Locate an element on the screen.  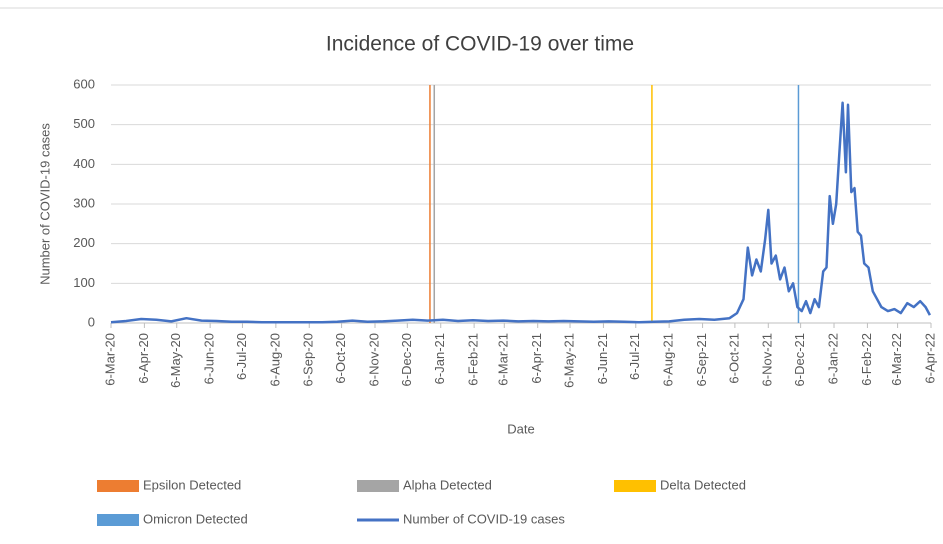
y-axis-label: Number of COVID-19 cases is located at coordinates (44, 204).